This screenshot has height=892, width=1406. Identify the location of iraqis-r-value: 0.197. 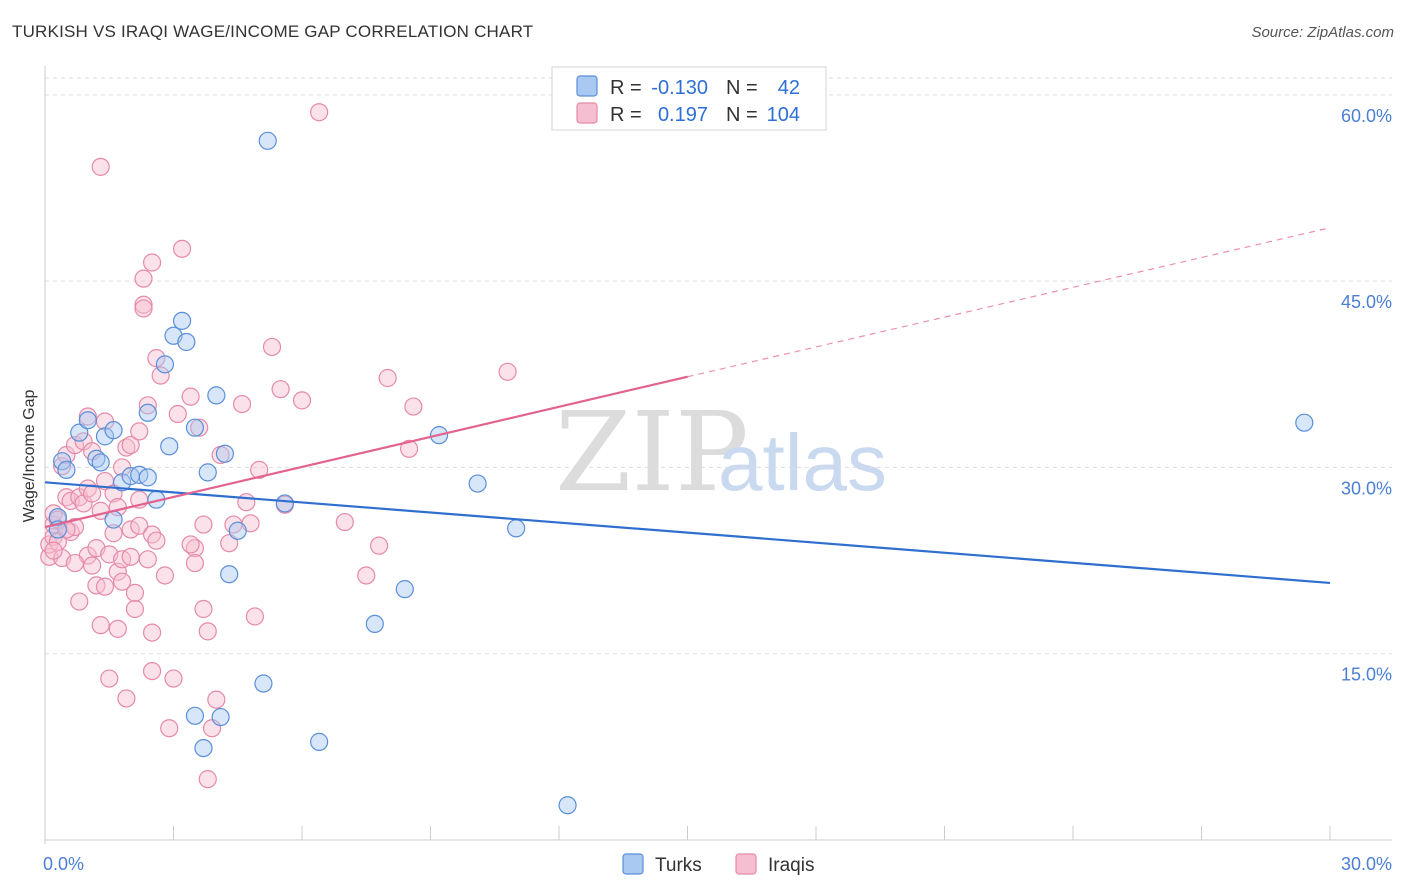
(683, 115).